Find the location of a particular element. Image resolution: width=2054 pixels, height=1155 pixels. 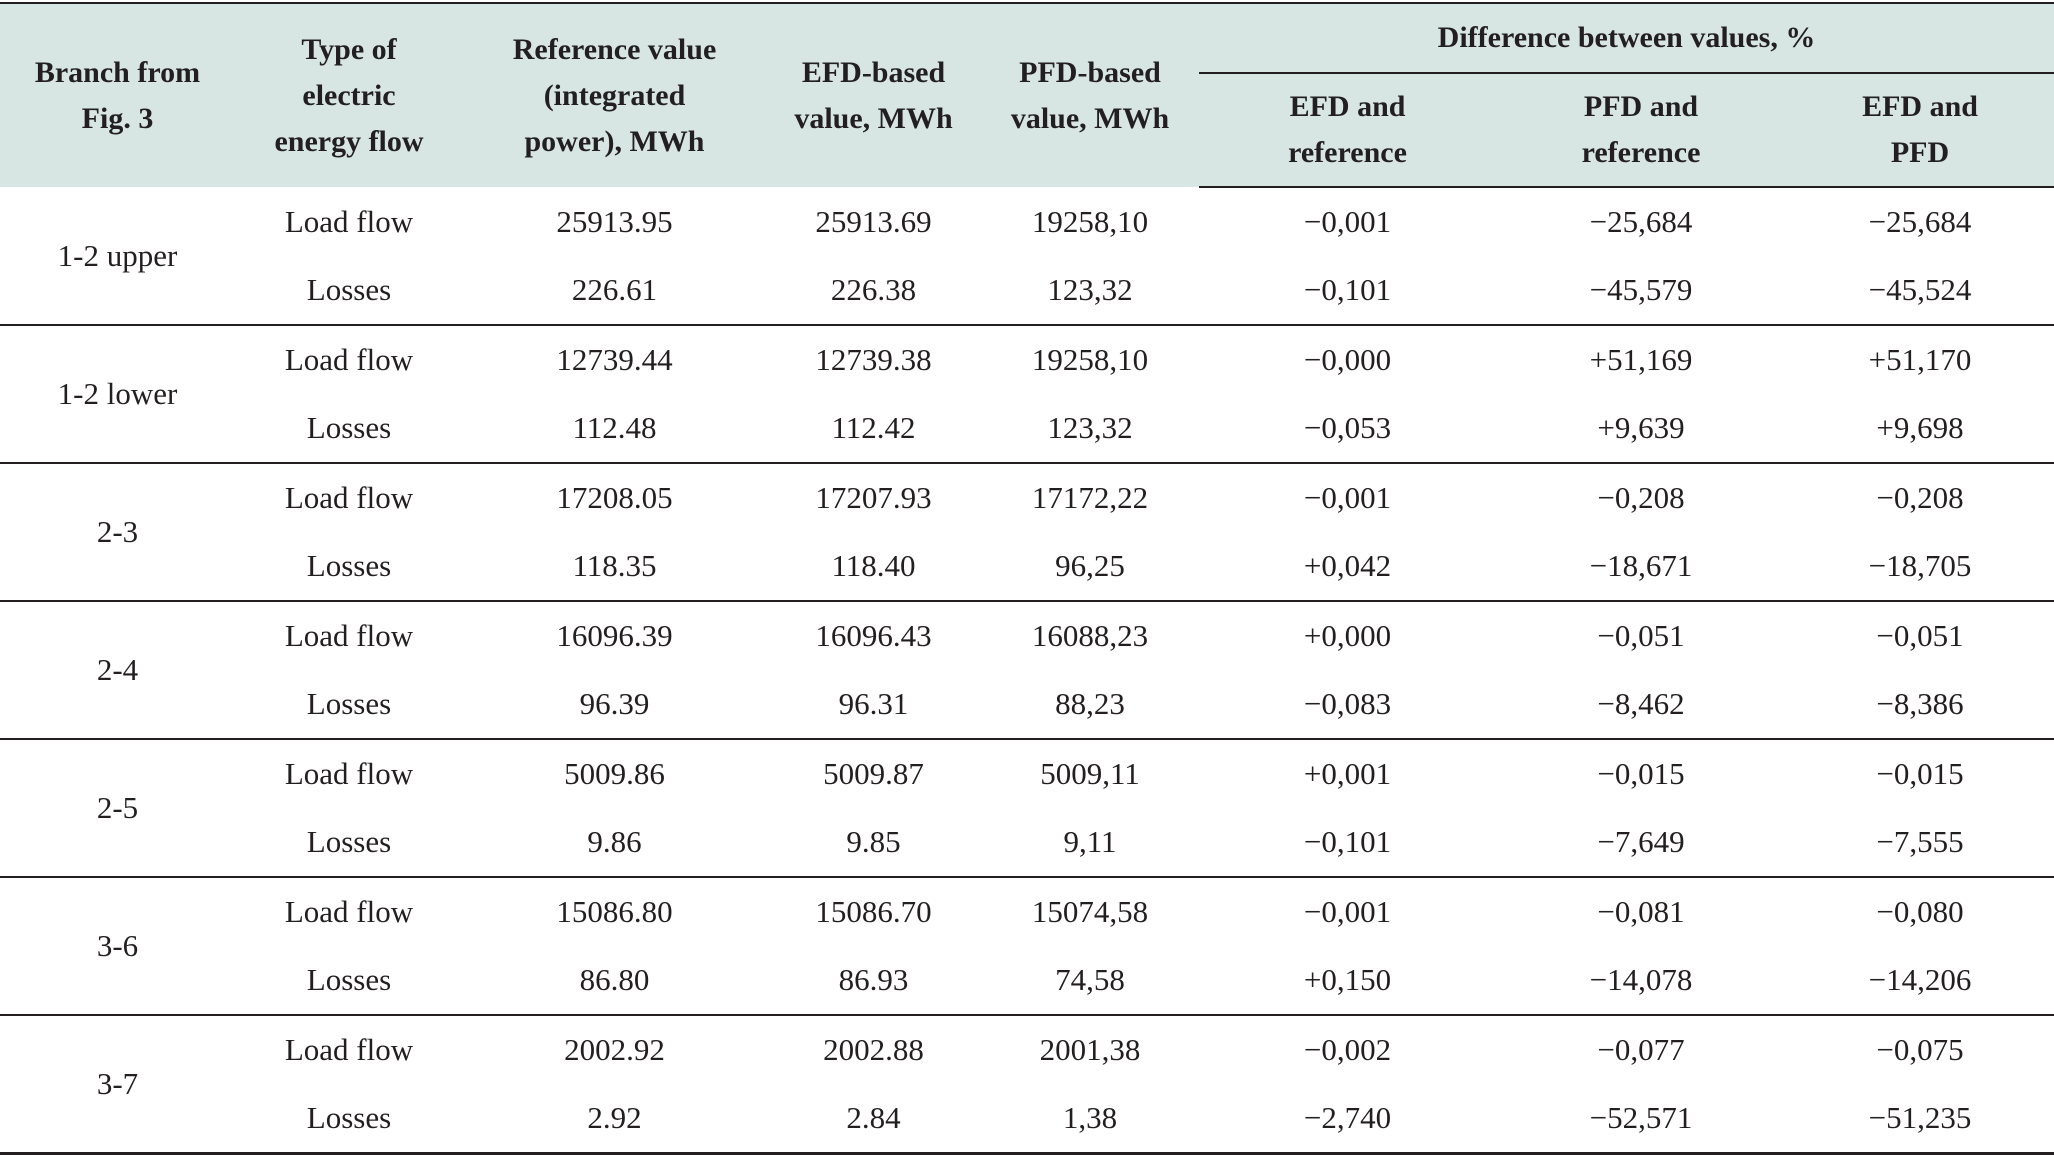

diff-efd-ref-cell: −0,101 is located at coordinates (1347, 291).